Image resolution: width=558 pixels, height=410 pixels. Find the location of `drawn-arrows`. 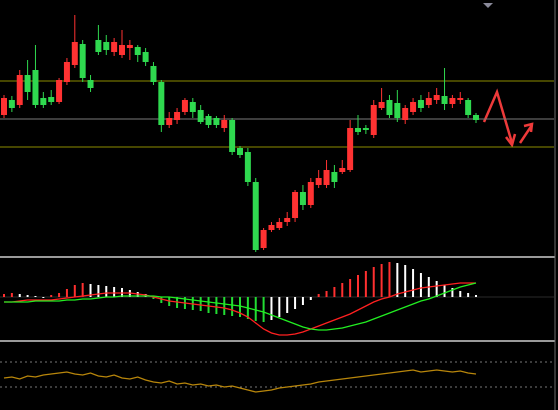

drawn-arrows is located at coordinates (508, 118).